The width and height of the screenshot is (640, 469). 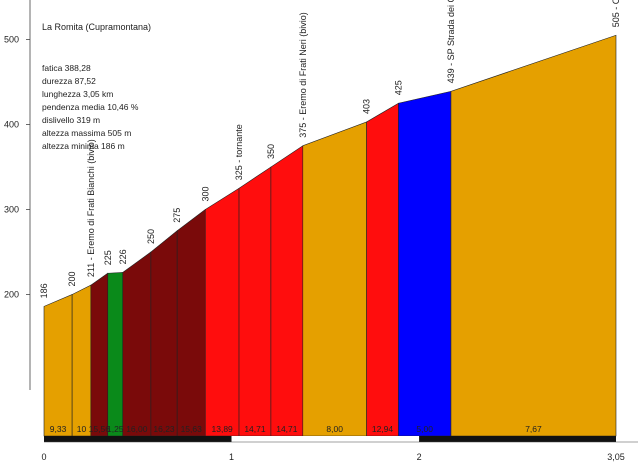 What do you see at coordinates (177, 215) in the screenshot?
I see `point-label: 275` at bounding box center [177, 215].